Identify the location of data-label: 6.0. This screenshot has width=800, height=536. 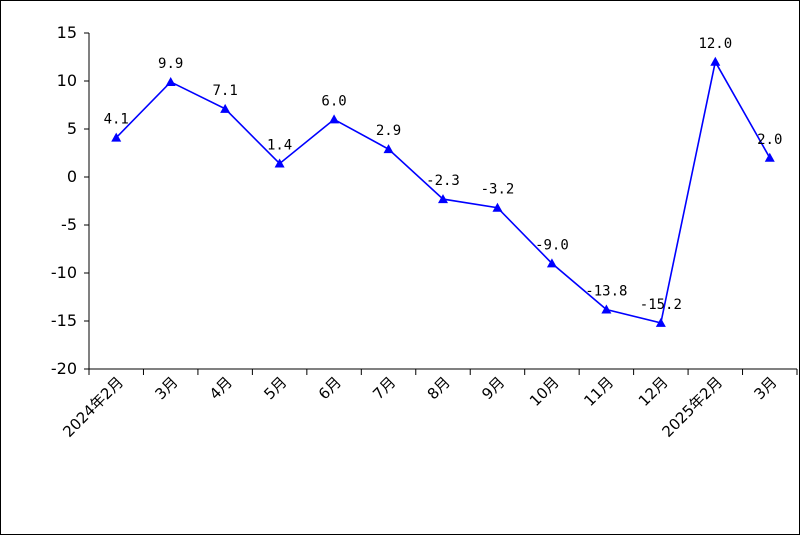
(333, 101).